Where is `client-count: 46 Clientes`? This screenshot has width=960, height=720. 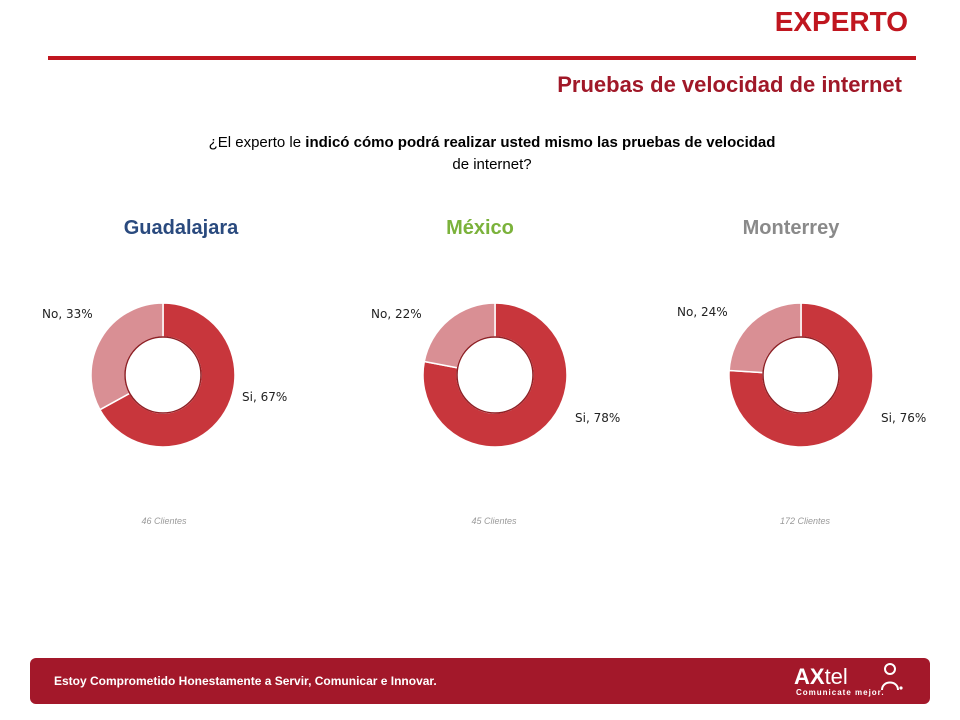 client-count: 46 Clientes is located at coordinates (164, 521).